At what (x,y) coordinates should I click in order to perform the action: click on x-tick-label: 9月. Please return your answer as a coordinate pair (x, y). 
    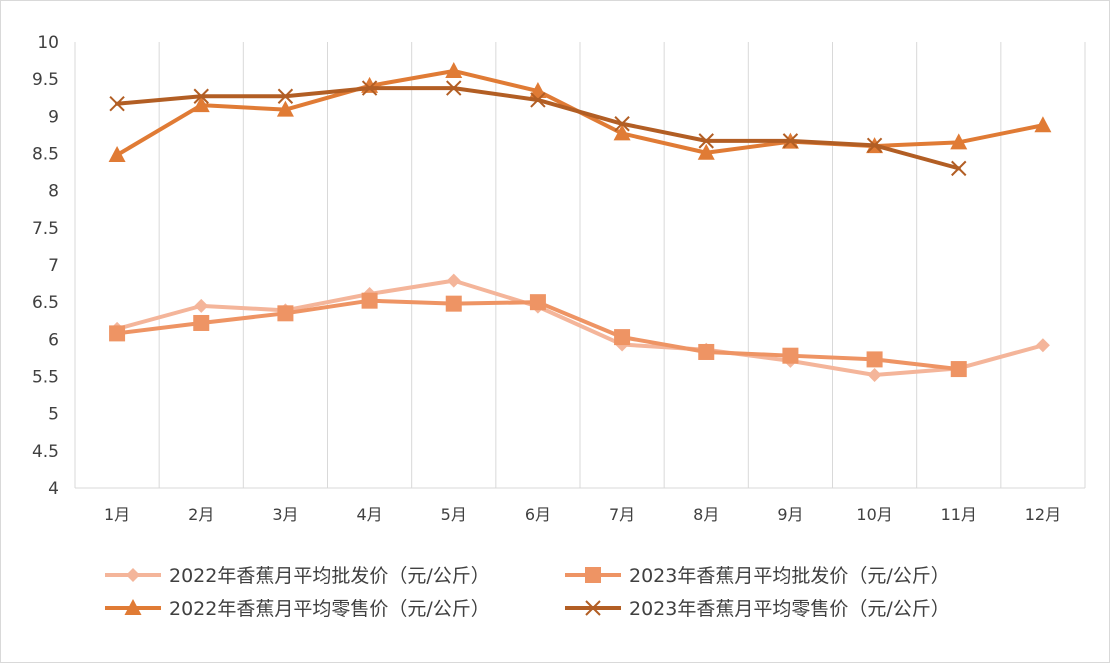
    Looking at the image, I should click on (790, 514).